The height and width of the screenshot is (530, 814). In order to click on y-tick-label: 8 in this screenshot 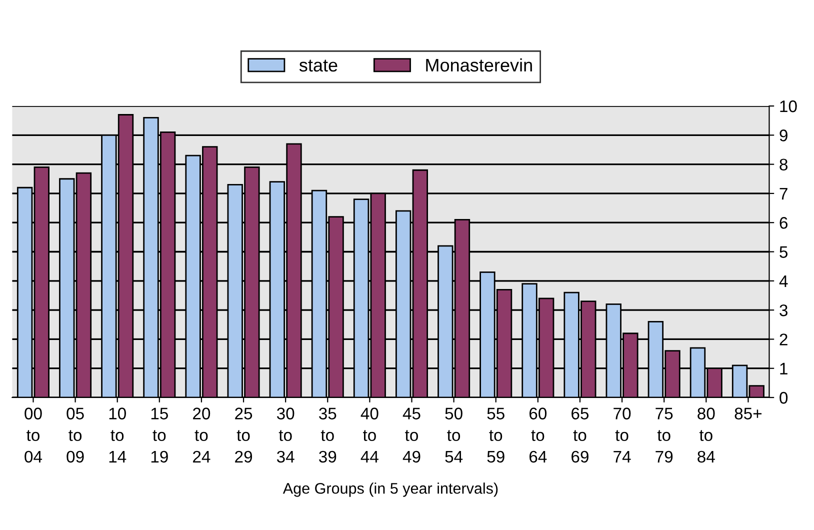, I will do `click(784, 164)`.